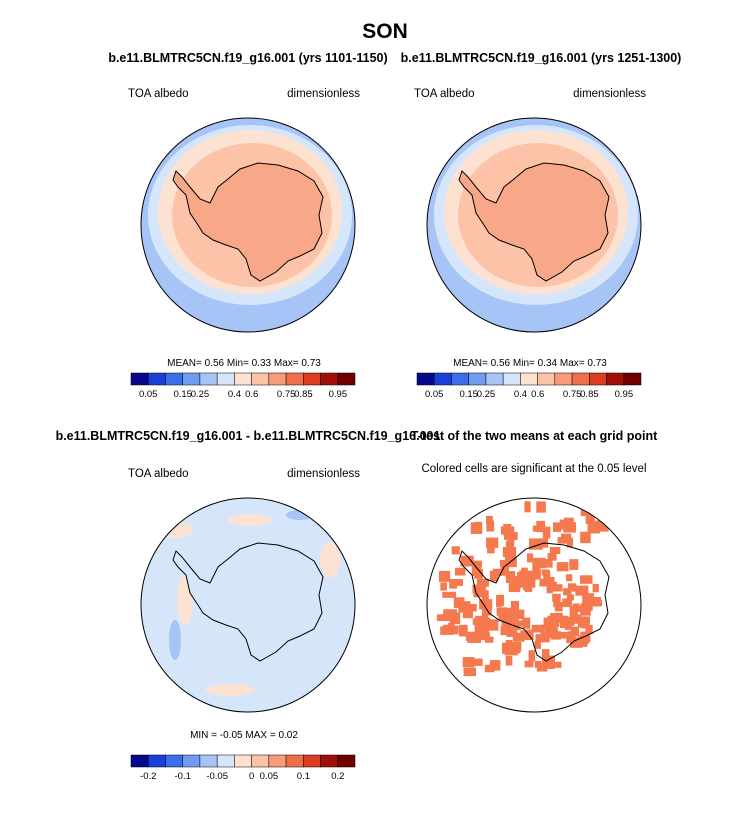  I want to click on stats: MEAN= 0.56 Min= 0.33 Max= 0.73, so click(244, 363).